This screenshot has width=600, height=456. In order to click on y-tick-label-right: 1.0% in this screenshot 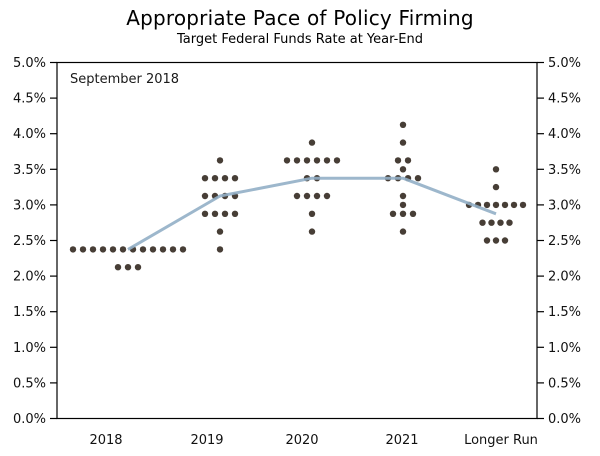, I will do `click(564, 348)`.